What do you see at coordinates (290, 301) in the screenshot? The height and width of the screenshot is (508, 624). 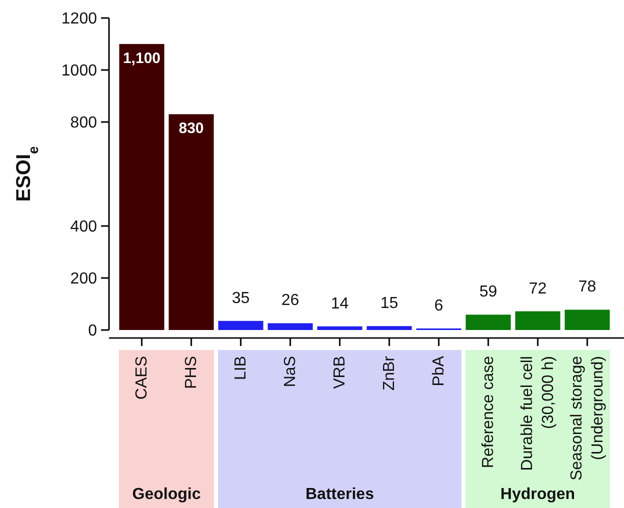 I see `data-label: 26` at bounding box center [290, 301].